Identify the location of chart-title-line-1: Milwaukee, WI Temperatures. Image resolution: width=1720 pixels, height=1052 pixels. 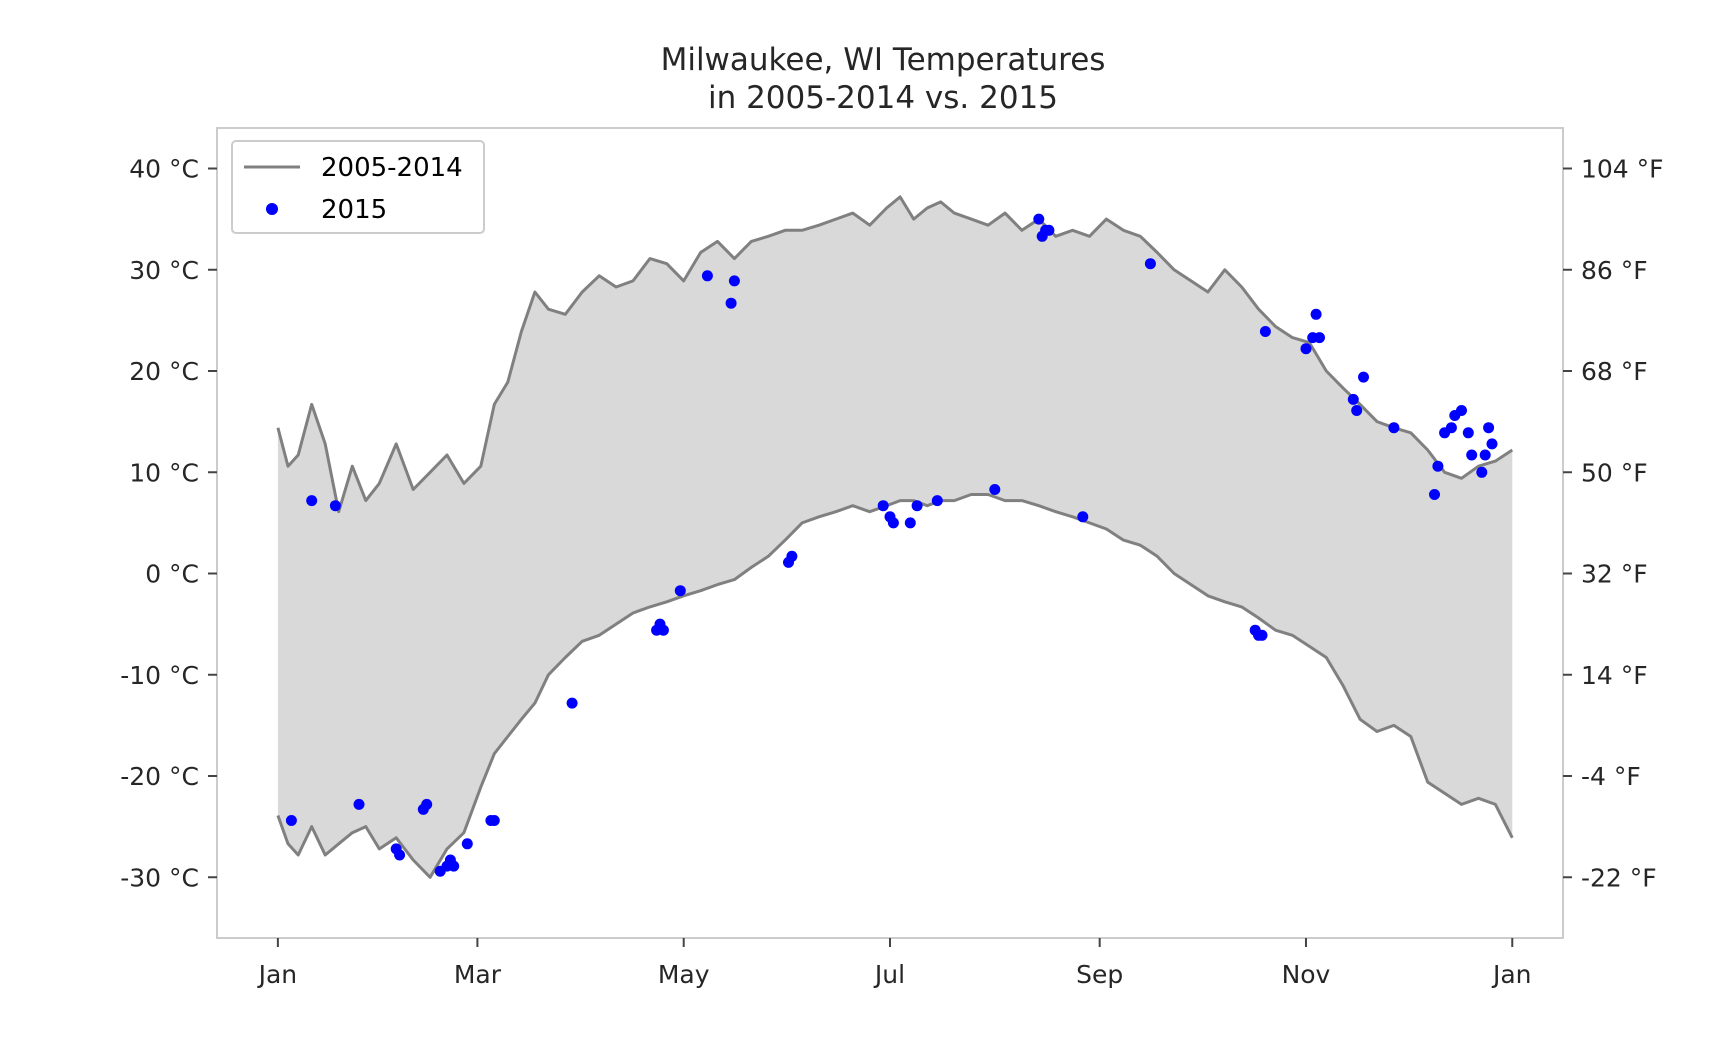
(883, 60).